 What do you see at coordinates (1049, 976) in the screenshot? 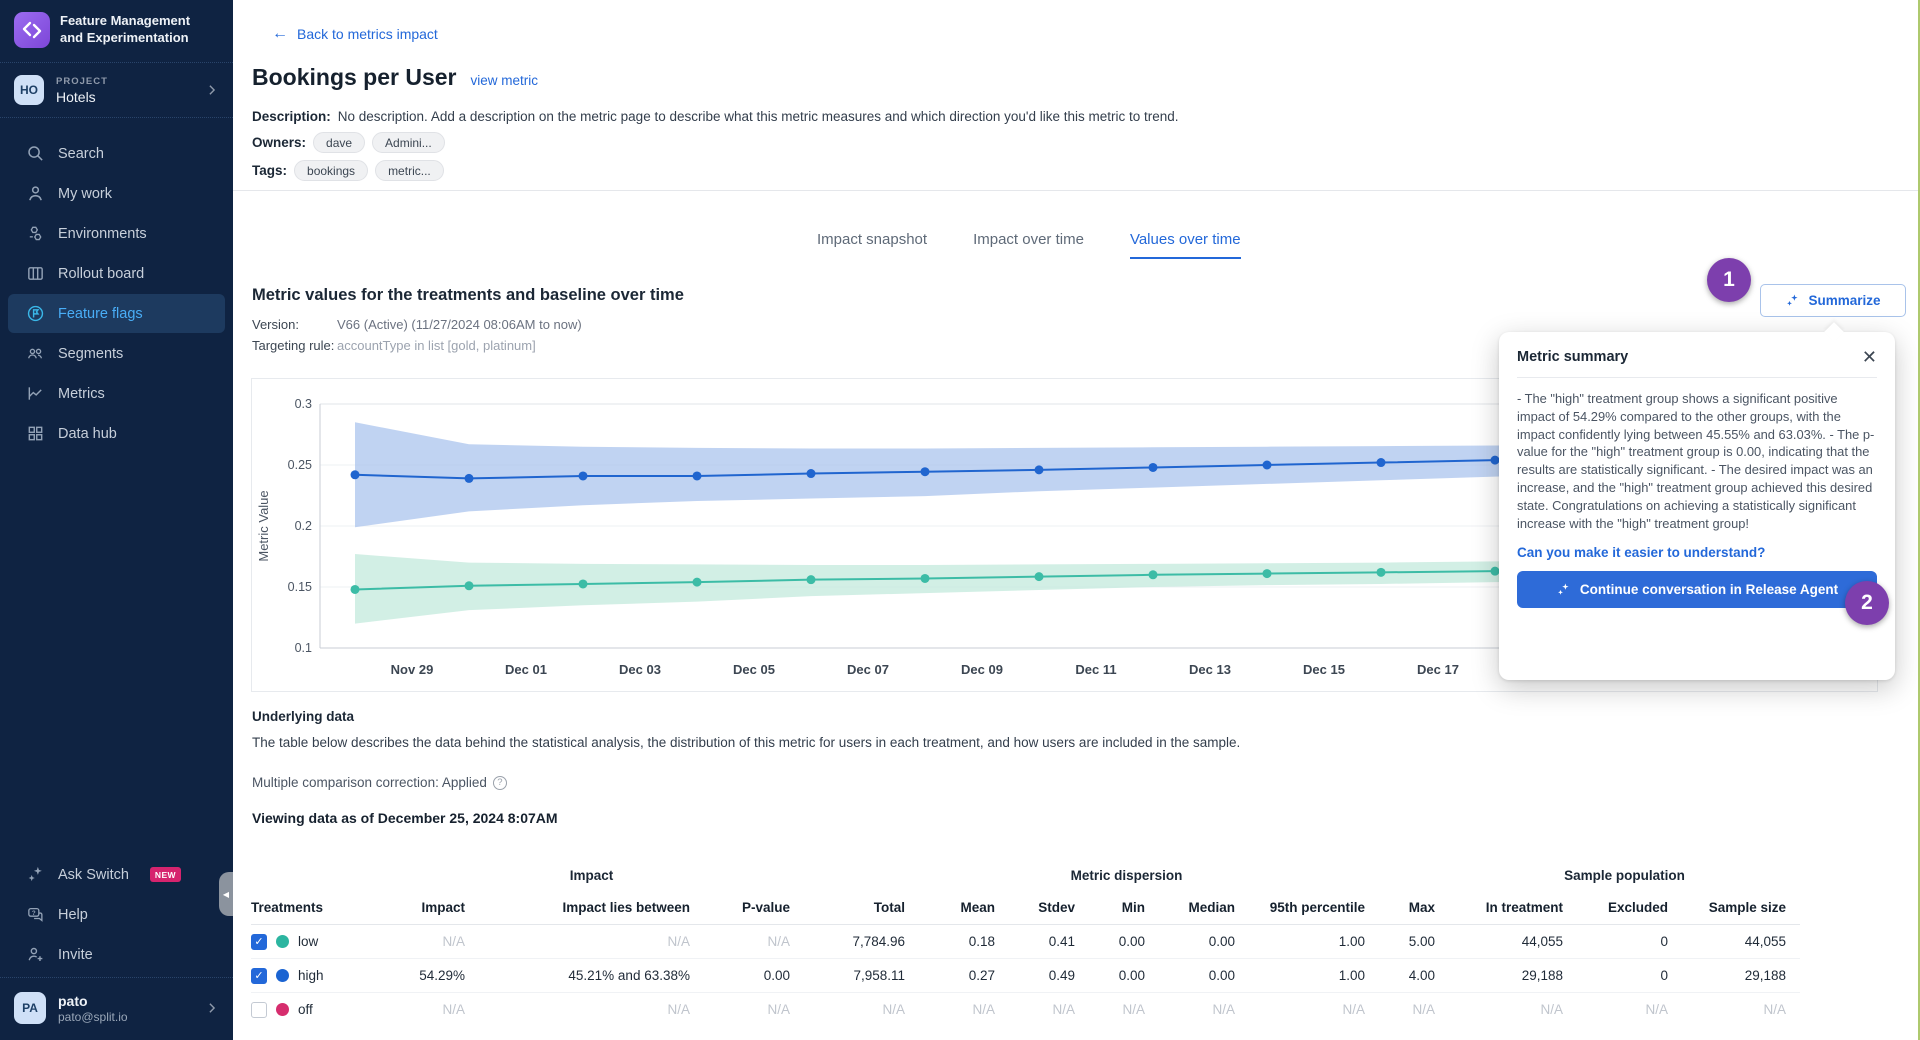
I see `table-value-cell: 0.49` at bounding box center [1049, 976].